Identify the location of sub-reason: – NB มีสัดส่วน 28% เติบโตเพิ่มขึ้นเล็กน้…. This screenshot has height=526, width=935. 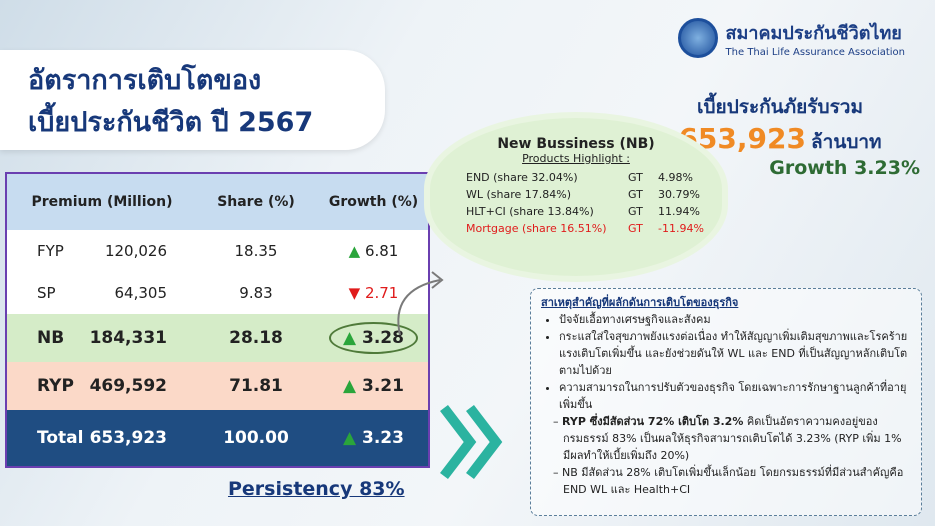
(728, 481).